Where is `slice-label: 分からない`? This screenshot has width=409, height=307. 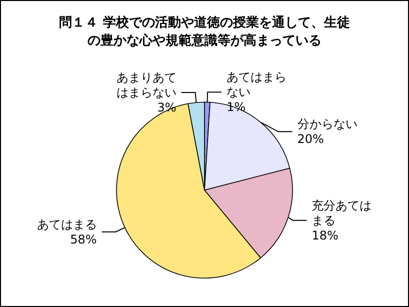 slice-label: 分からない is located at coordinates (327, 124).